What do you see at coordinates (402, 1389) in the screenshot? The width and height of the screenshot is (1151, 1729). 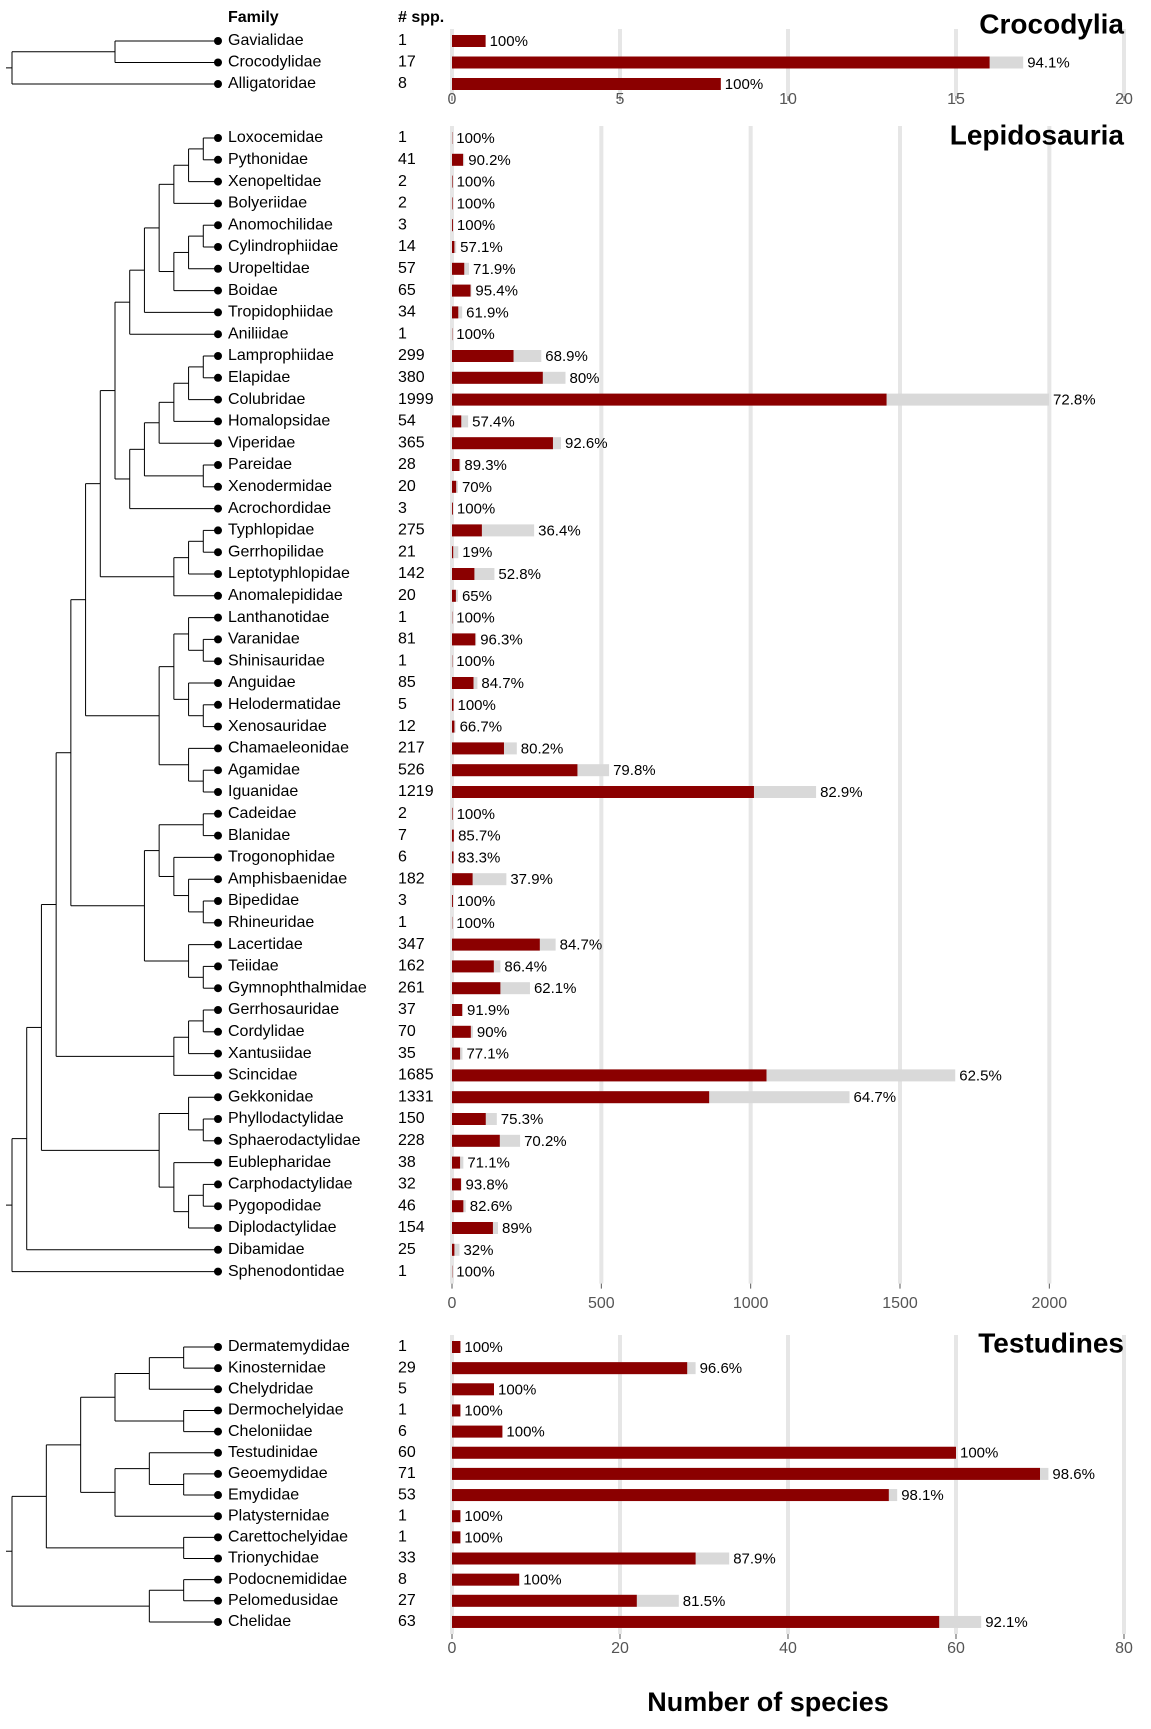 I see `species-count: 5` at bounding box center [402, 1389].